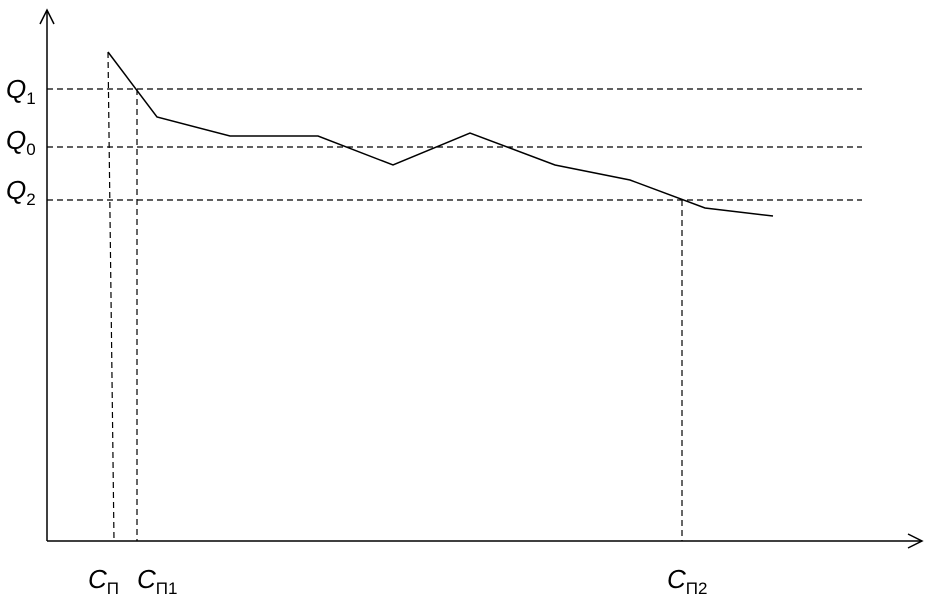 The image size is (927, 602). I want to click on cp1-label: CП1, so click(157, 581).